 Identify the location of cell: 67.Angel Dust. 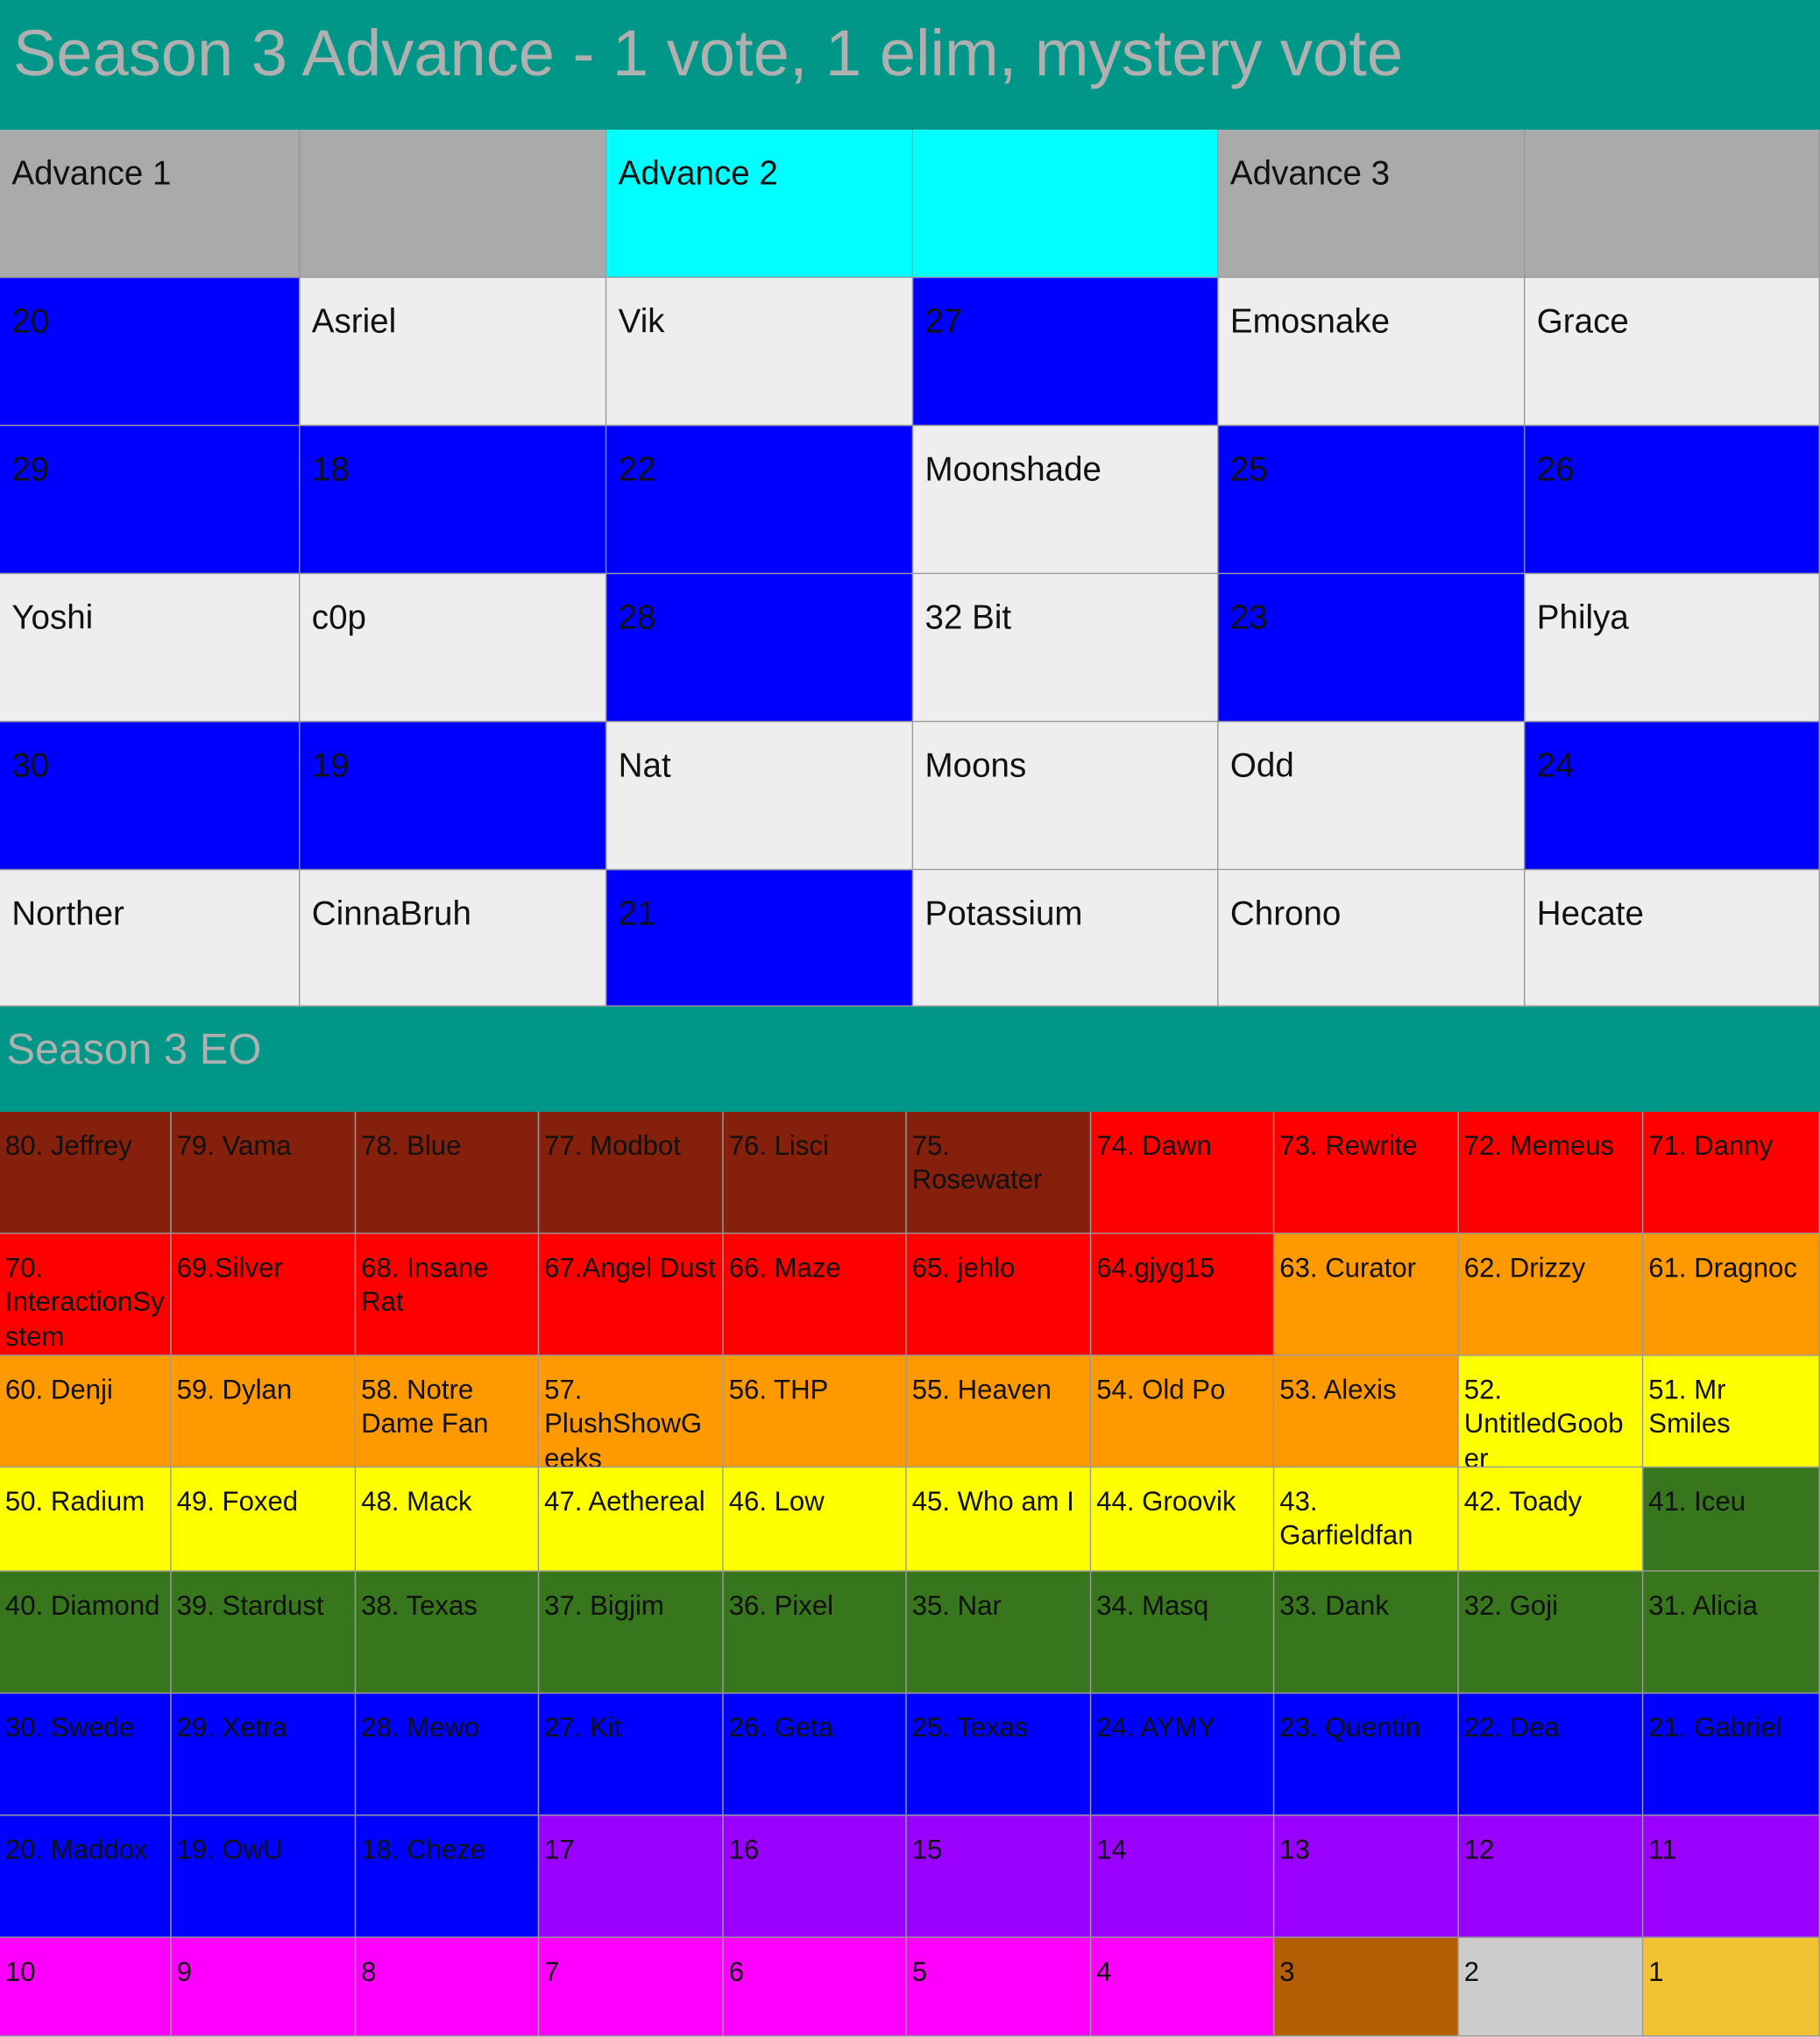
(631, 1295).